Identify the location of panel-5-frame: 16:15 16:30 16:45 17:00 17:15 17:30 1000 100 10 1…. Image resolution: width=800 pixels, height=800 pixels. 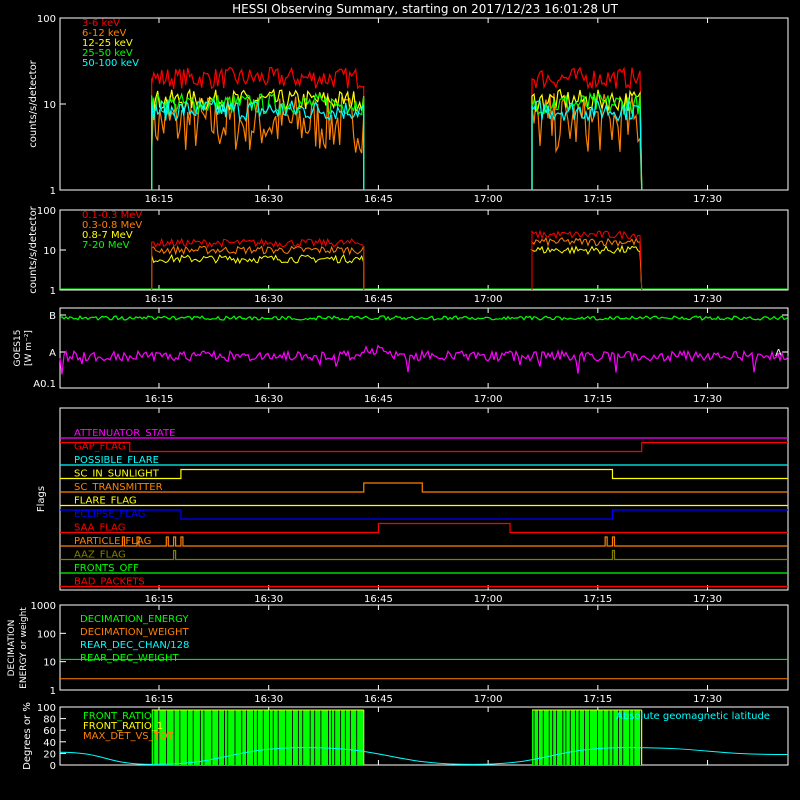
(398, 653).